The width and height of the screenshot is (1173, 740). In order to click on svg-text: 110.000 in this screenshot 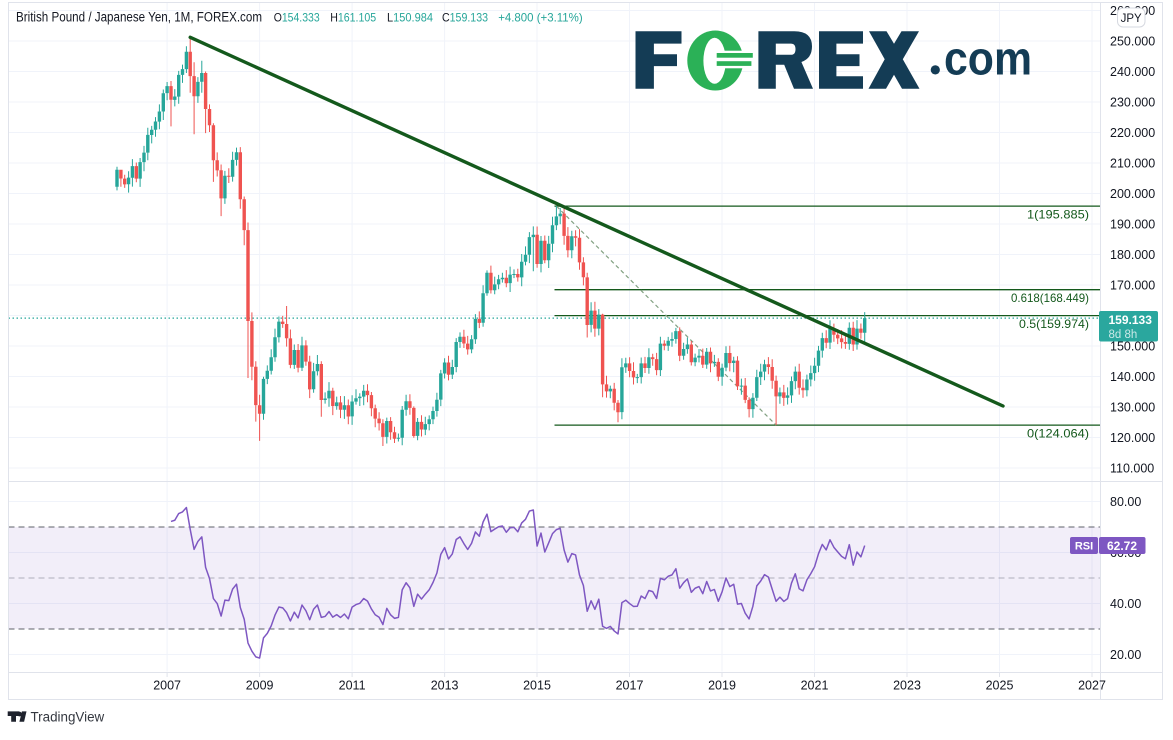, I will do `click(1132, 468)`.